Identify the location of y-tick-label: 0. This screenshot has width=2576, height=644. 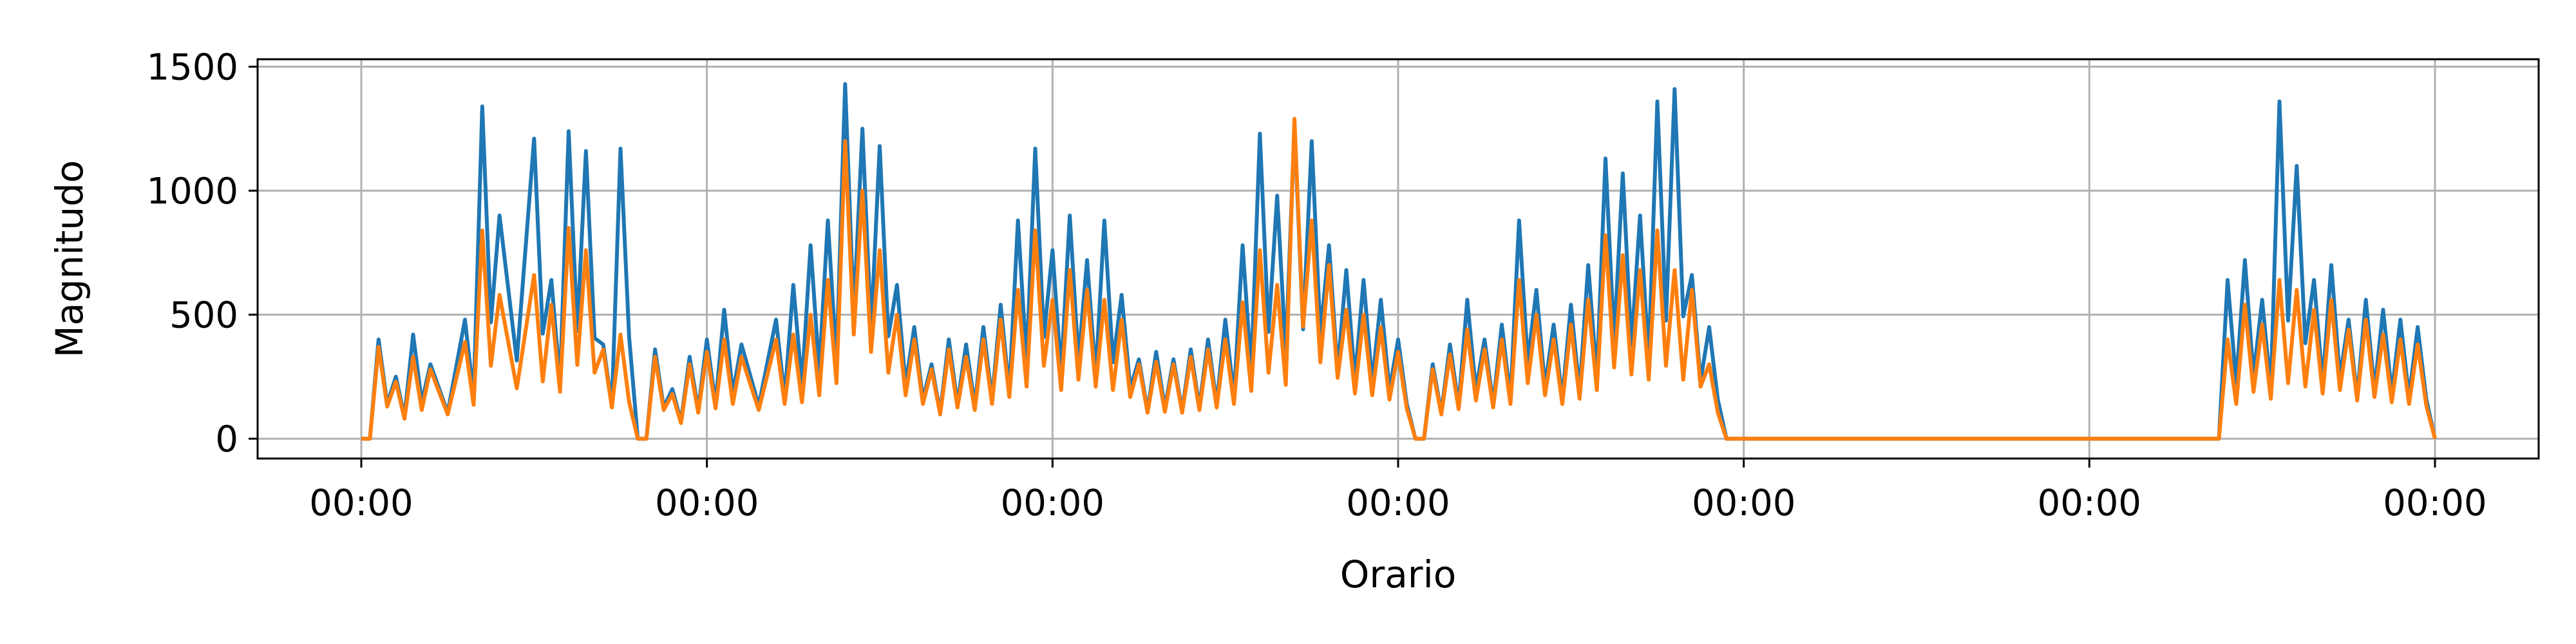
(226, 439).